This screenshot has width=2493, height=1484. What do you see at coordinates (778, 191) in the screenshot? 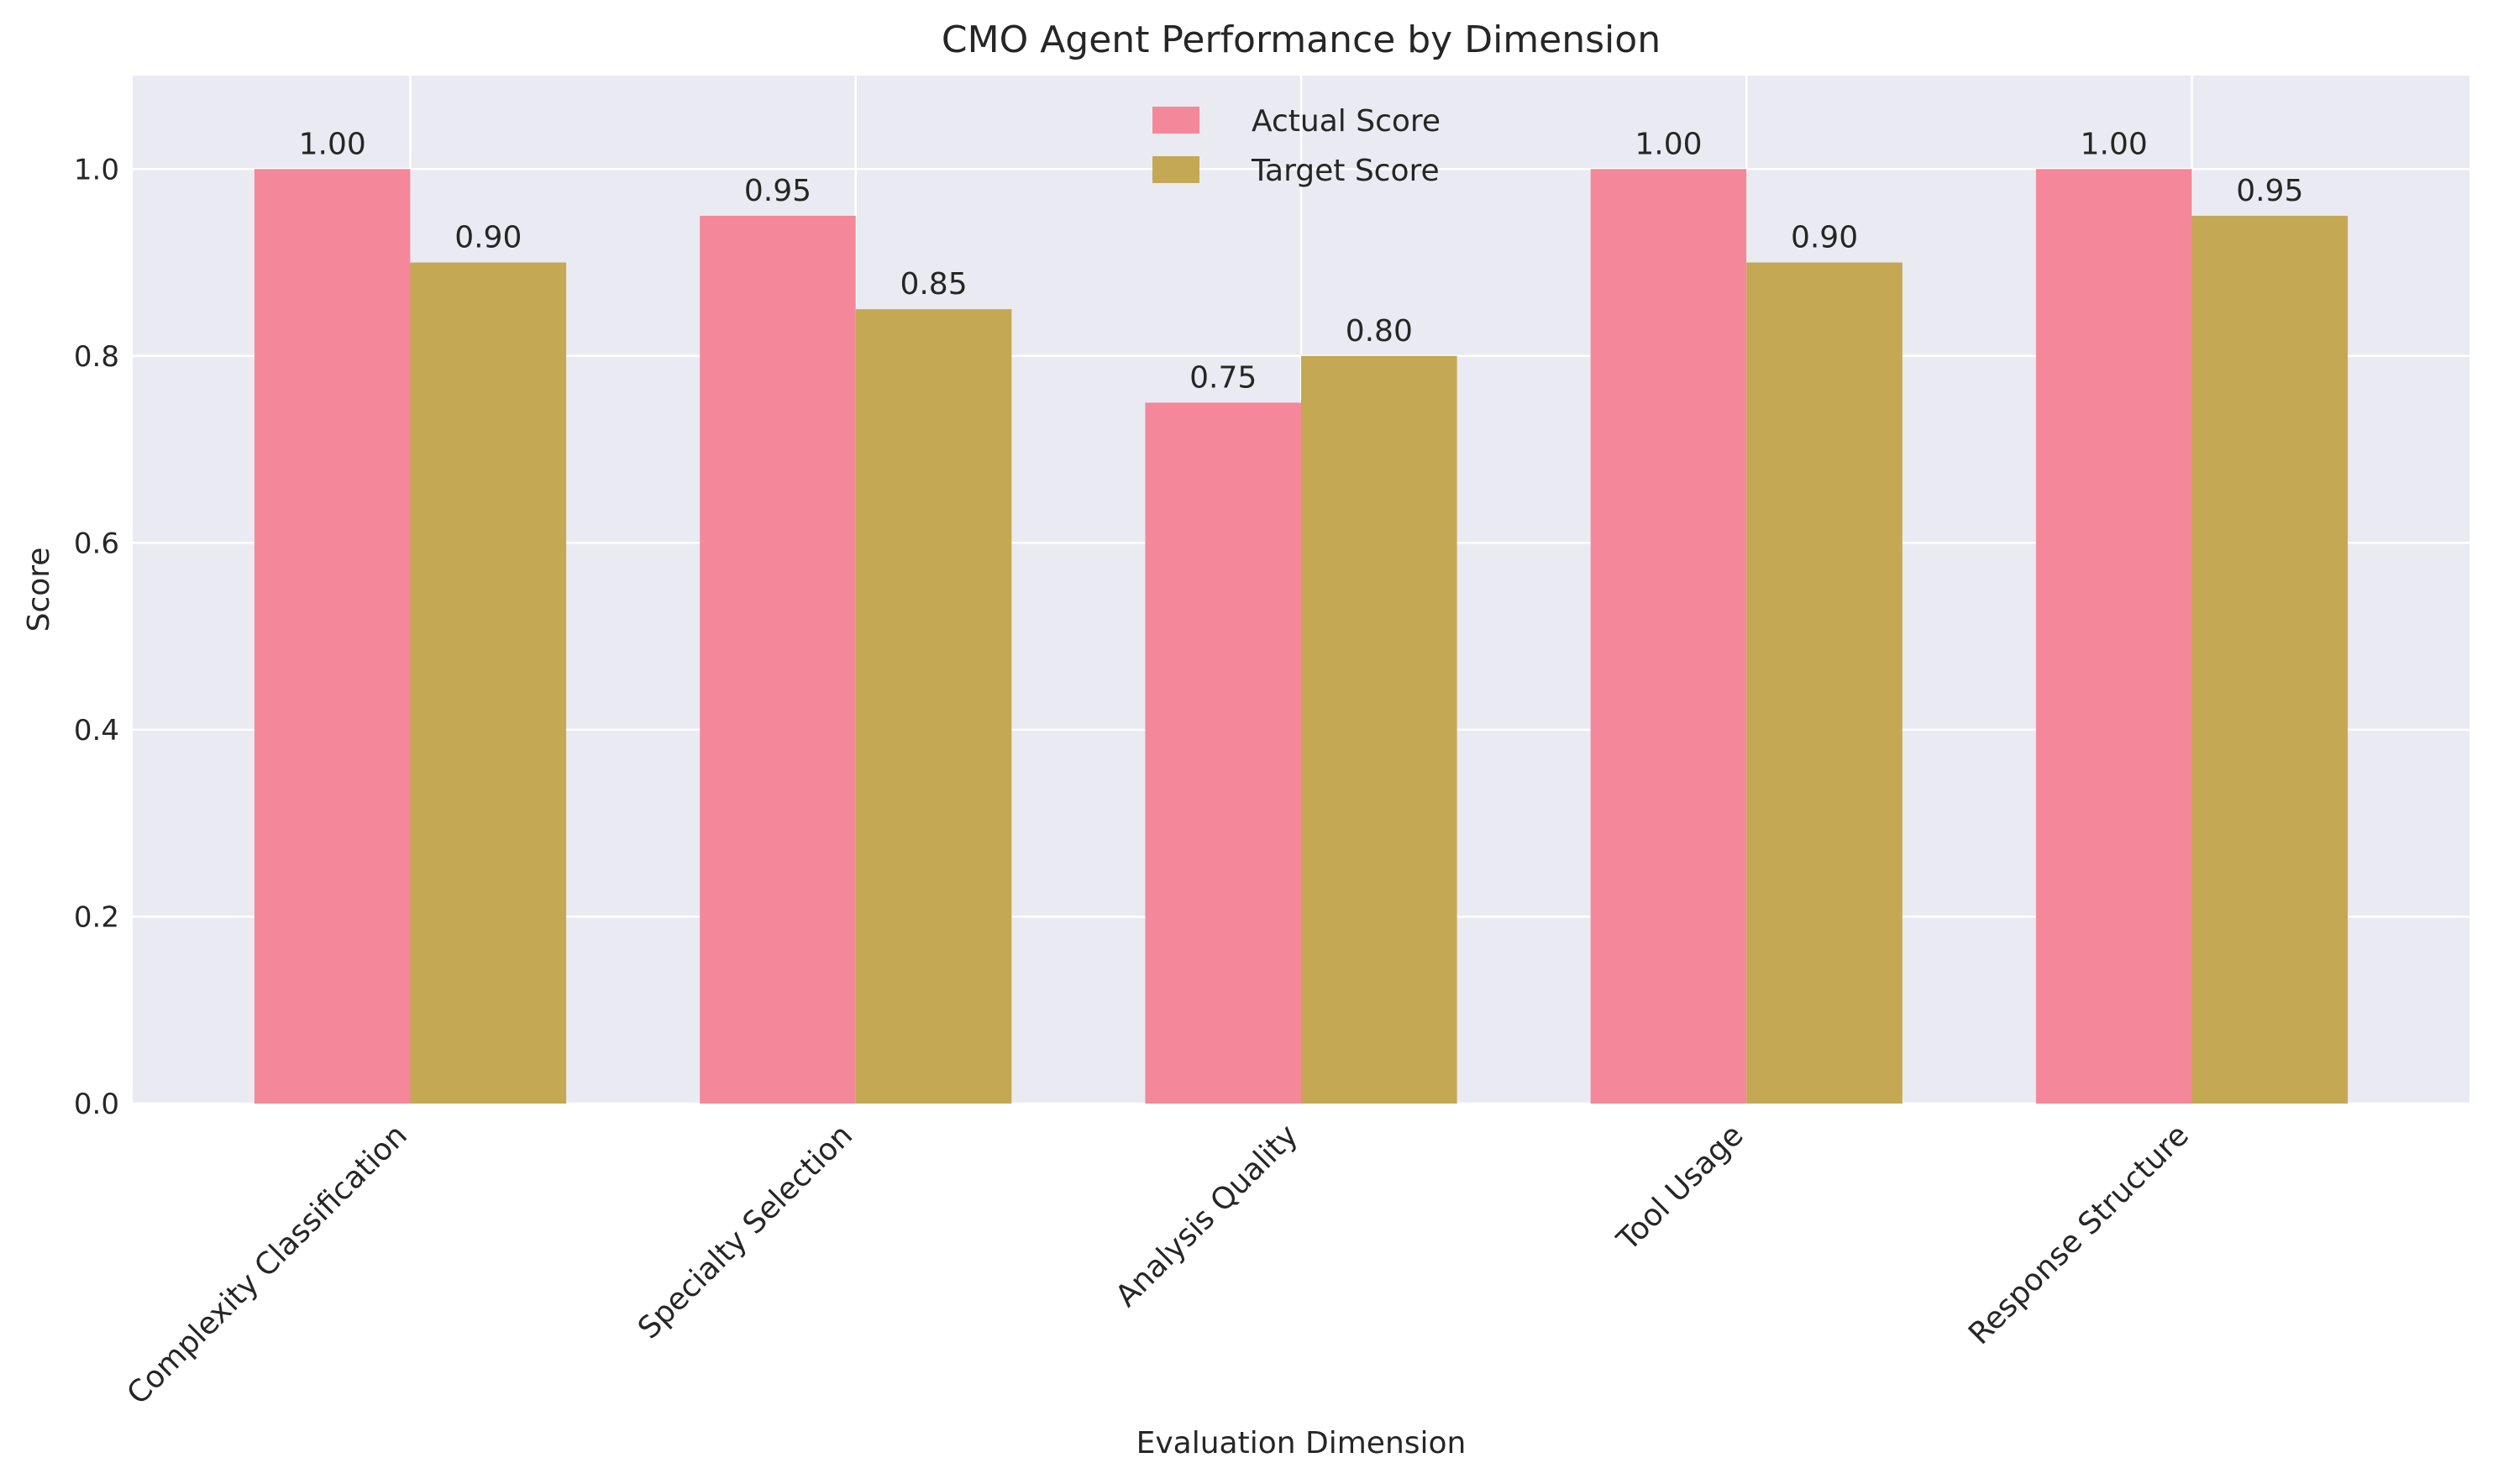
I see `actual-score-value-label: 0.95` at bounding box center [778, 191].